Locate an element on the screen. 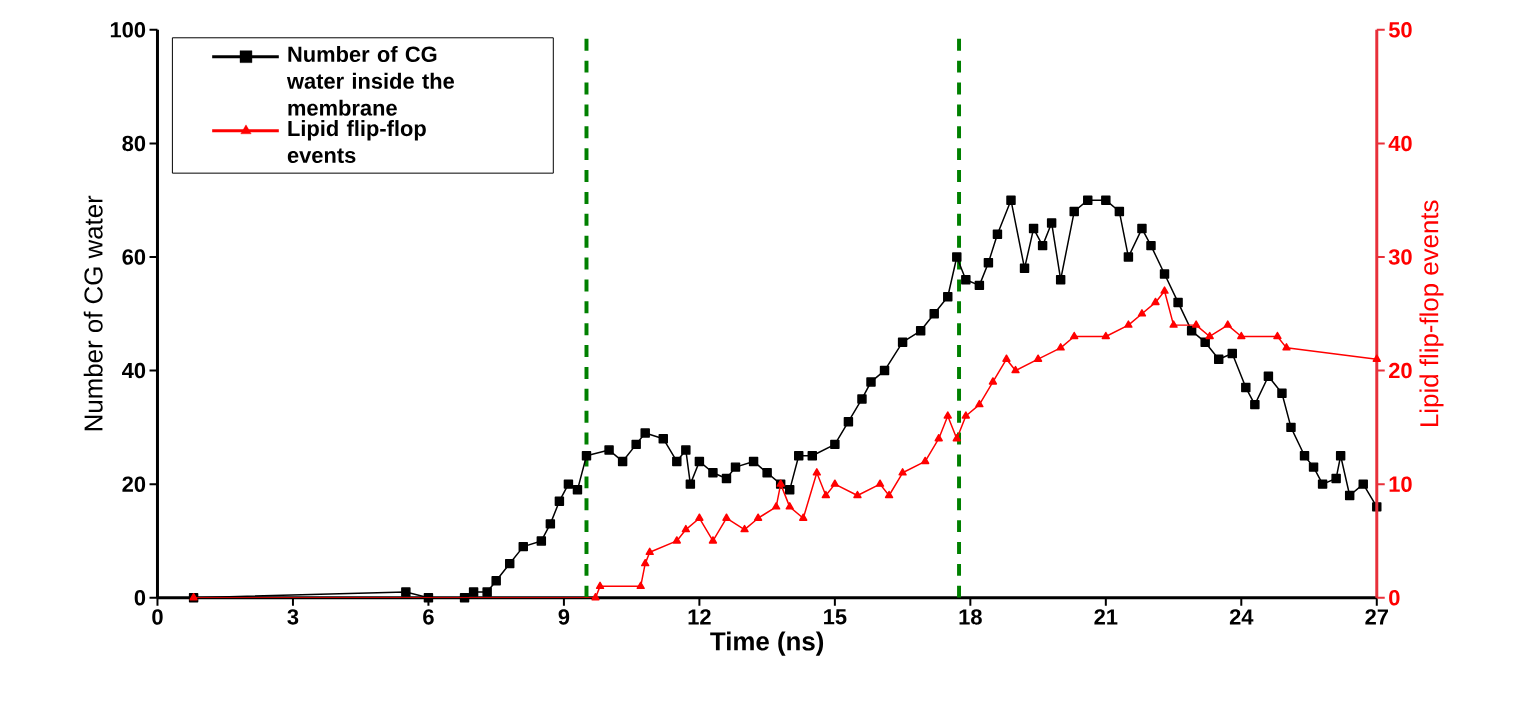  legend-label: Number of CG water inside the membrane is located at coordinates (370, 80).